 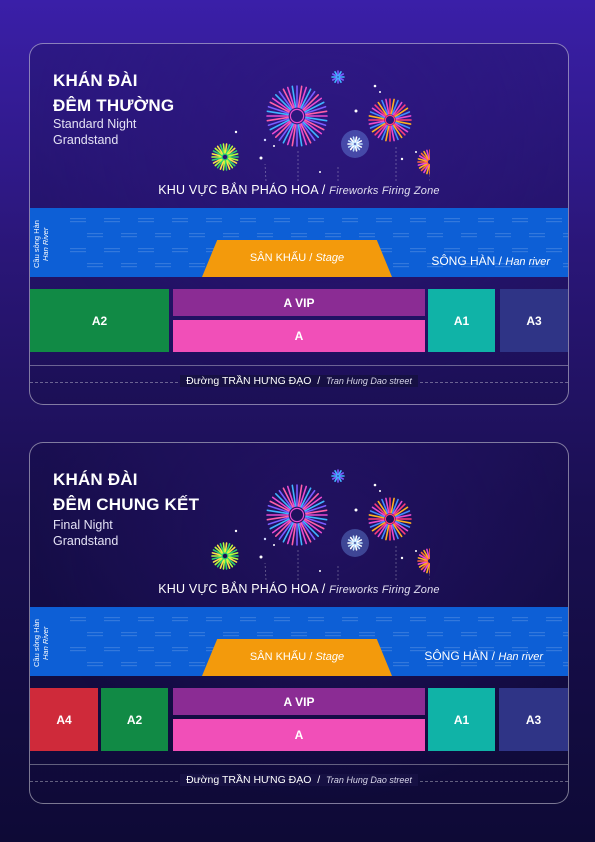 I want to click on wave-pattern, so click(x=319, y=642).